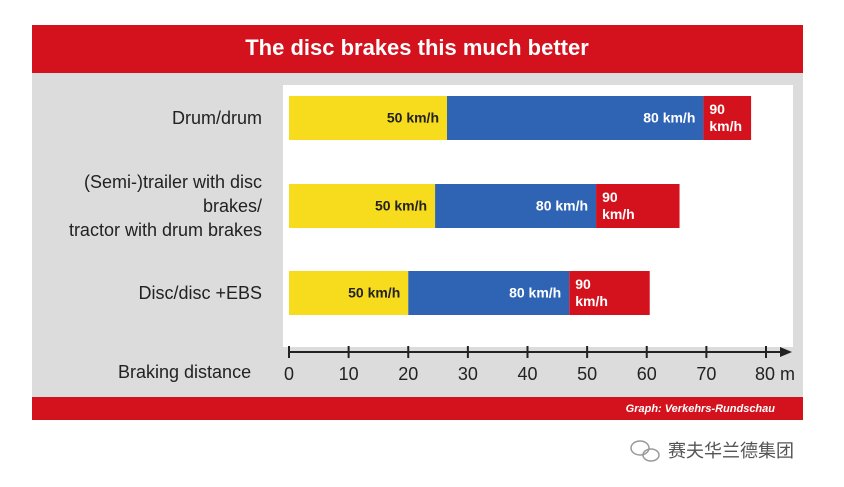  I want to click on title-band, so click(417, 49).